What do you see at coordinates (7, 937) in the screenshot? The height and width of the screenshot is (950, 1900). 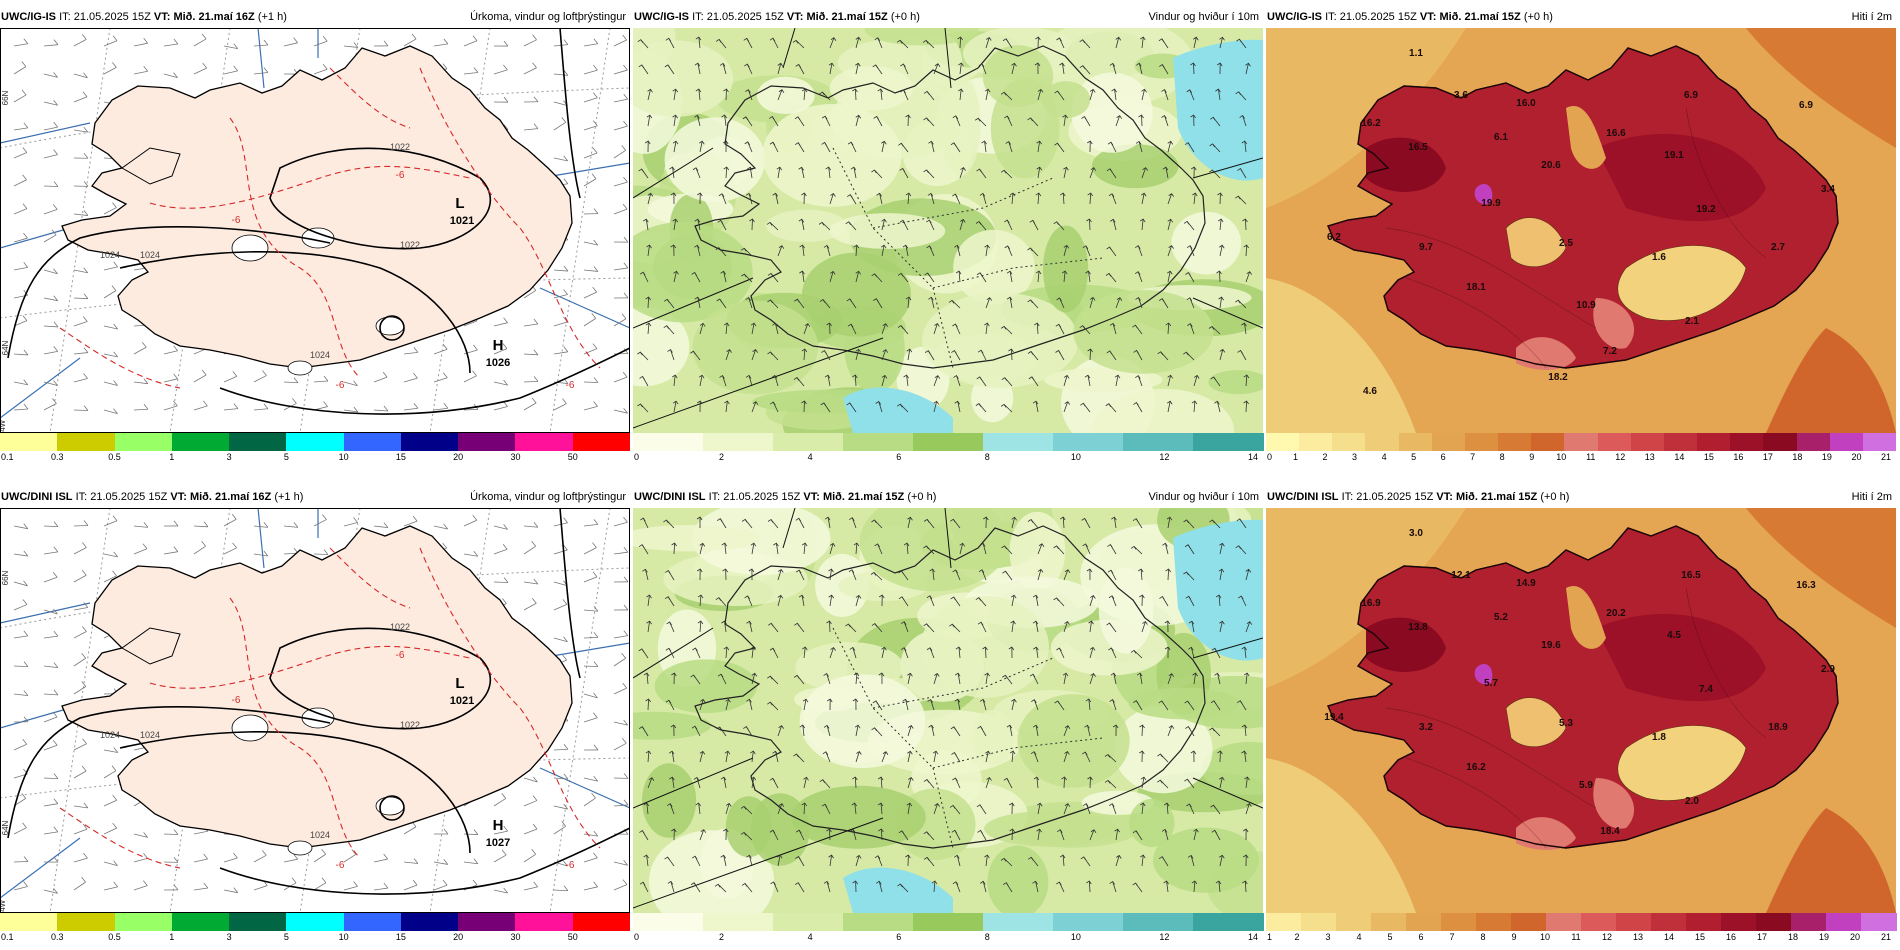 I see `colorbar-tick-label: 0.1` at bounding box center [7, 937].